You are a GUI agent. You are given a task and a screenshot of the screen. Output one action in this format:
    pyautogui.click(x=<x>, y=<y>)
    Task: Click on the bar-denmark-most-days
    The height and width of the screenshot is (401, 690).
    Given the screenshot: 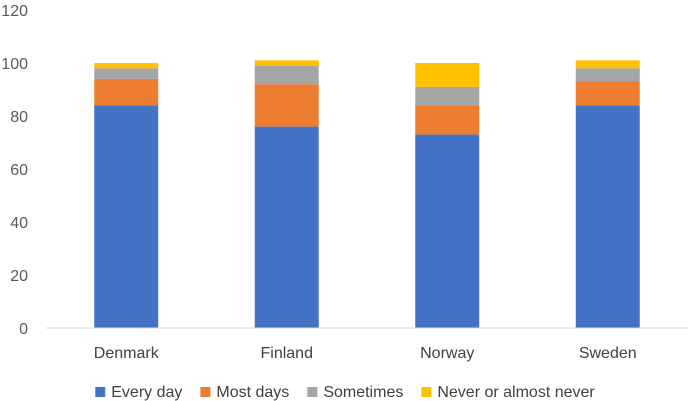 What is the action you would take?
    pyautogui.click(x=126, y=92)
    